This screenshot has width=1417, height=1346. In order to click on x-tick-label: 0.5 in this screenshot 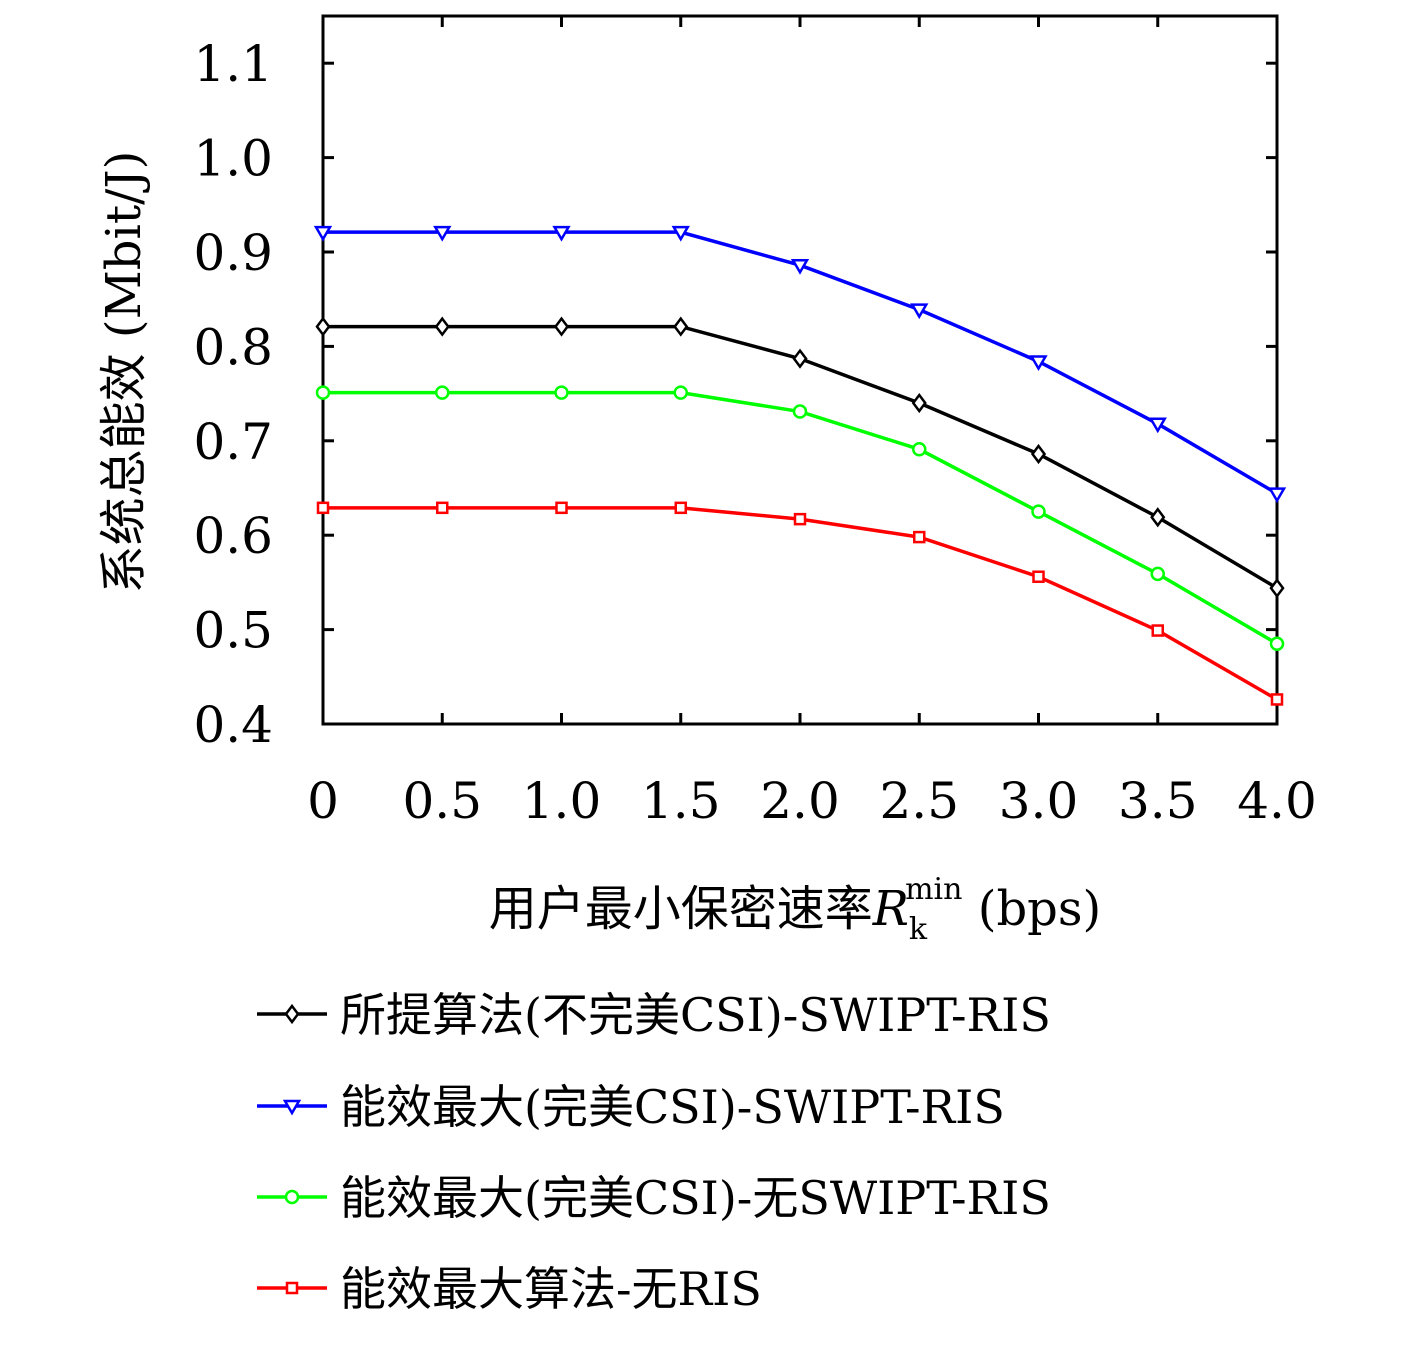, I will do `click(442, 801)`.